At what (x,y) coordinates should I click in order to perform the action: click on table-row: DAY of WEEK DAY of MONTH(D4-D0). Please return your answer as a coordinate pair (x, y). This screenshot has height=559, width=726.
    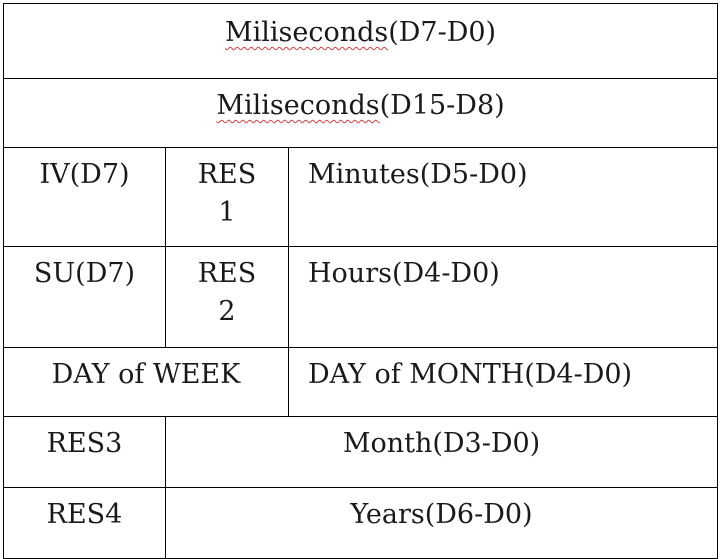
    Looking at the image, I should click on (361, 382).